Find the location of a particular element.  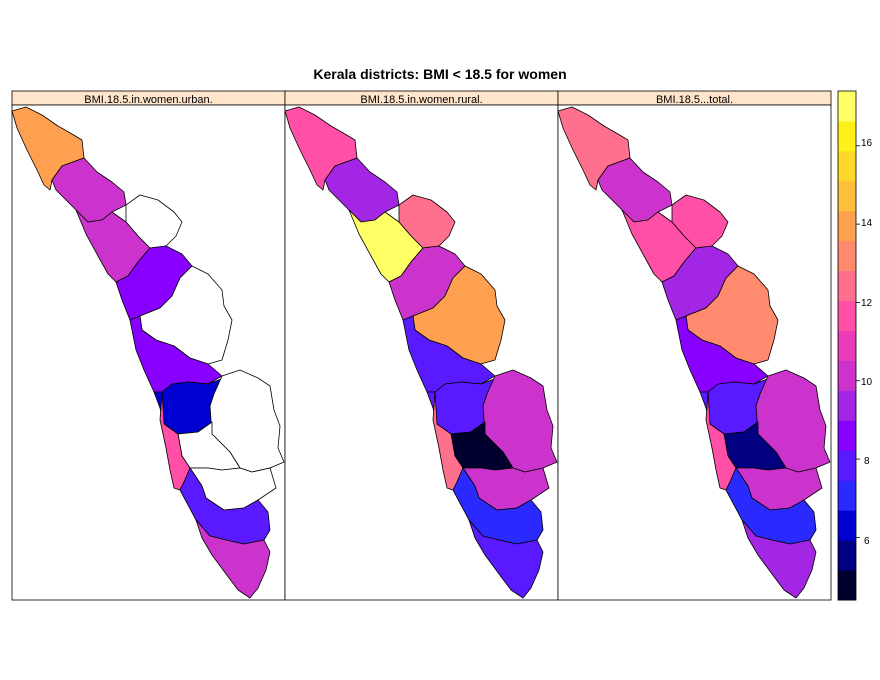

panel-title-rural: BMI.18.5.in.women.rural. is located at coordinates (421, 100).